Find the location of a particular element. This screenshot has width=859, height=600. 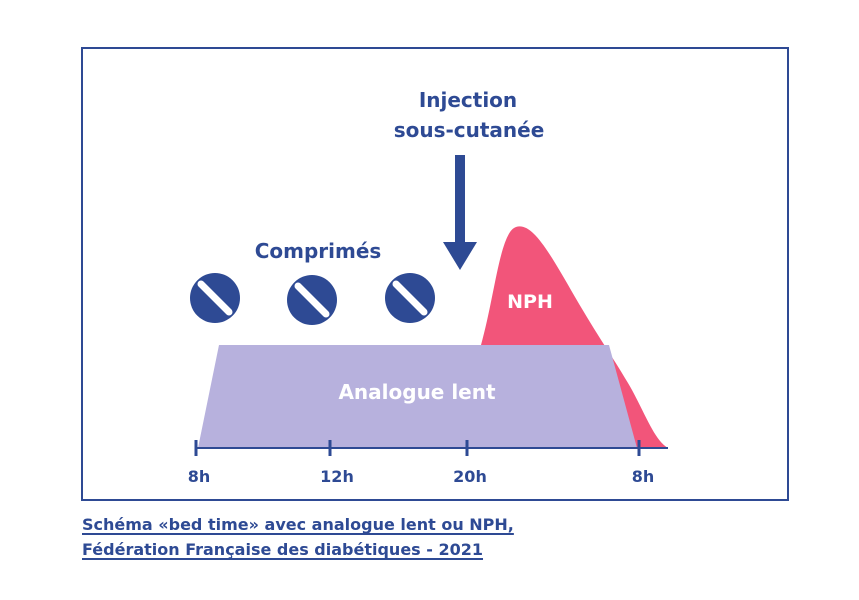

tick-label-12h: 12h is located at coordinates (337, 476).